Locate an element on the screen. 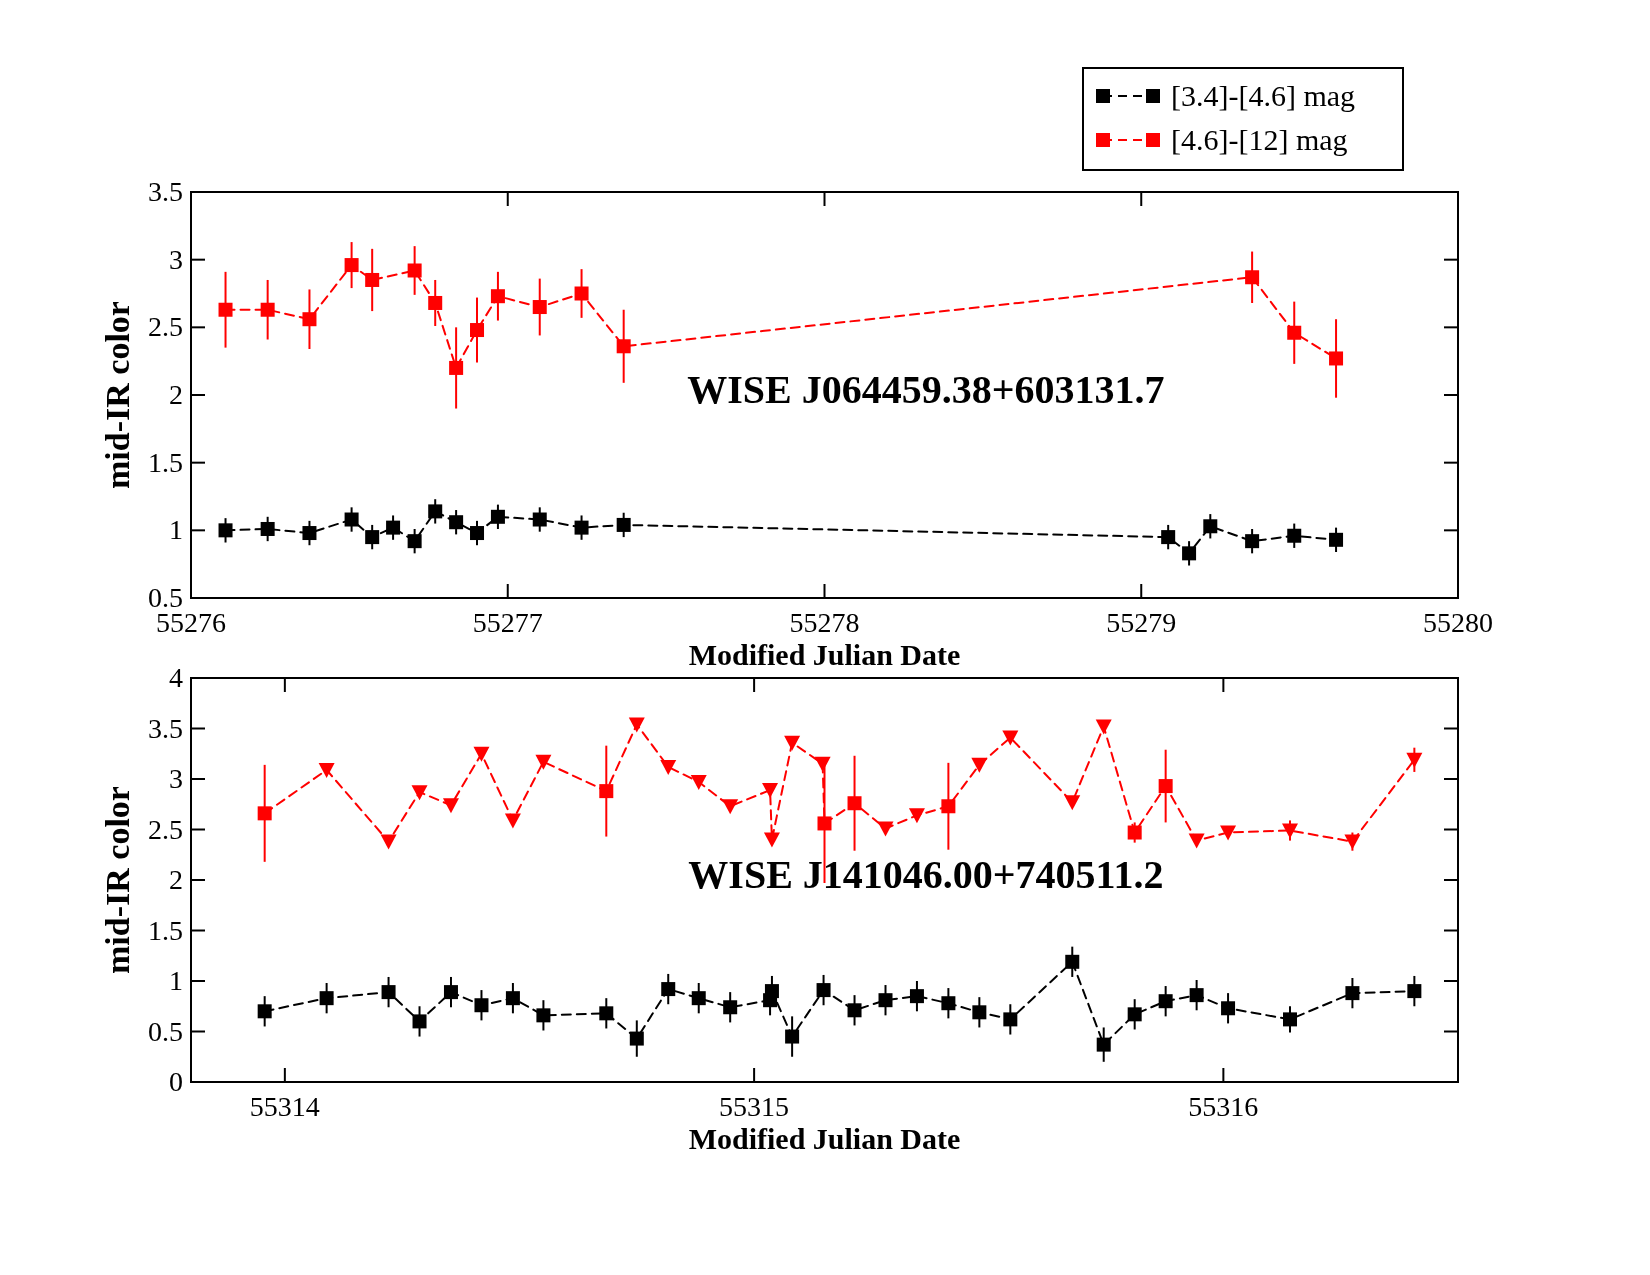 The image size is (1650, 1275). y-tick-label: 3.5 is located at coordinates (165, 728).